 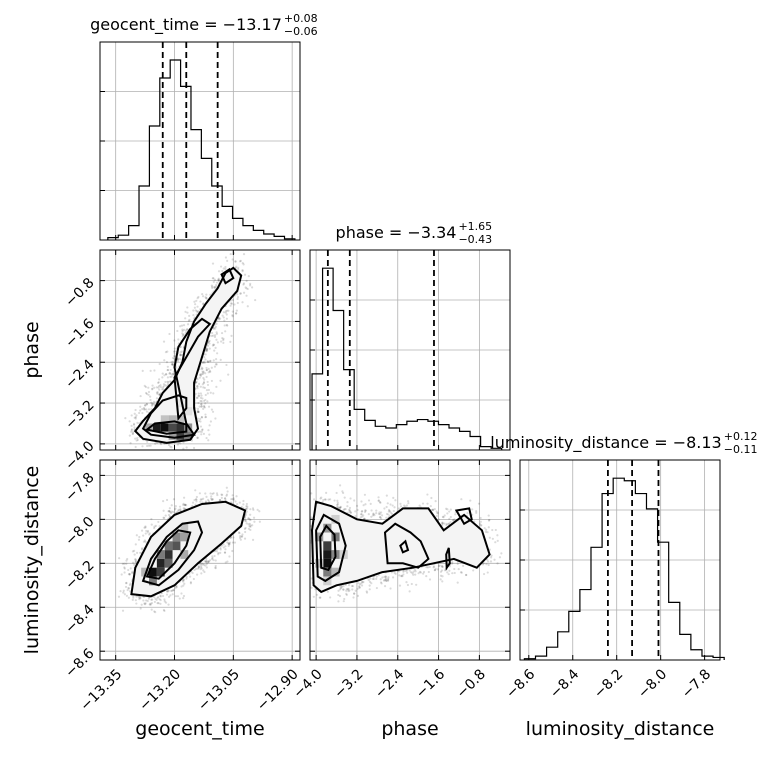 I want to click on x-tick-label-geocent_time: −13.35, so click(x=101, y=690).